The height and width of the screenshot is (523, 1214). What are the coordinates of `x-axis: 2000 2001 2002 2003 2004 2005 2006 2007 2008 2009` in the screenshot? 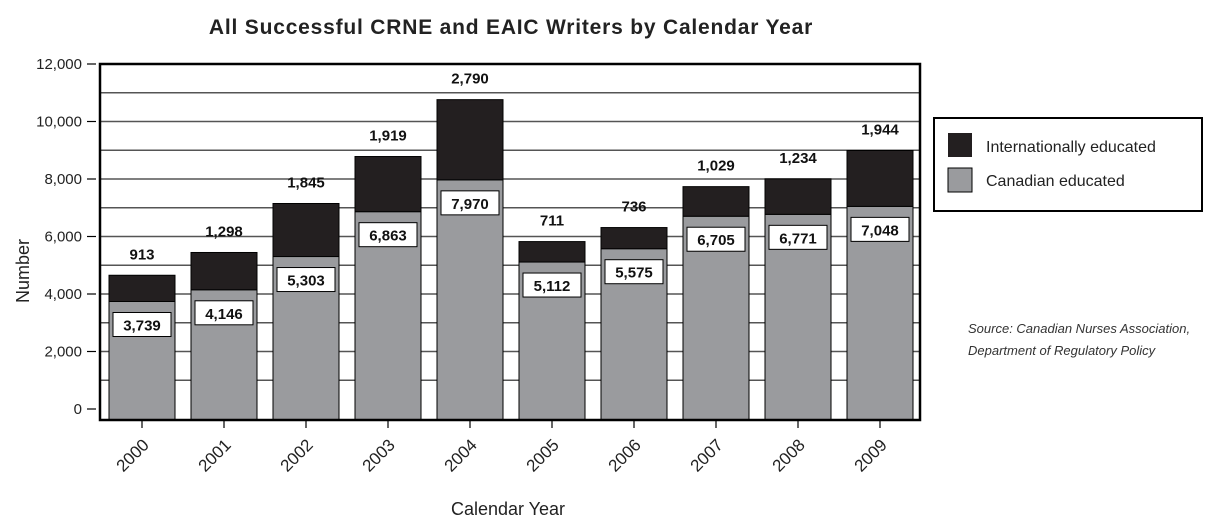 It's located at (502, 448).